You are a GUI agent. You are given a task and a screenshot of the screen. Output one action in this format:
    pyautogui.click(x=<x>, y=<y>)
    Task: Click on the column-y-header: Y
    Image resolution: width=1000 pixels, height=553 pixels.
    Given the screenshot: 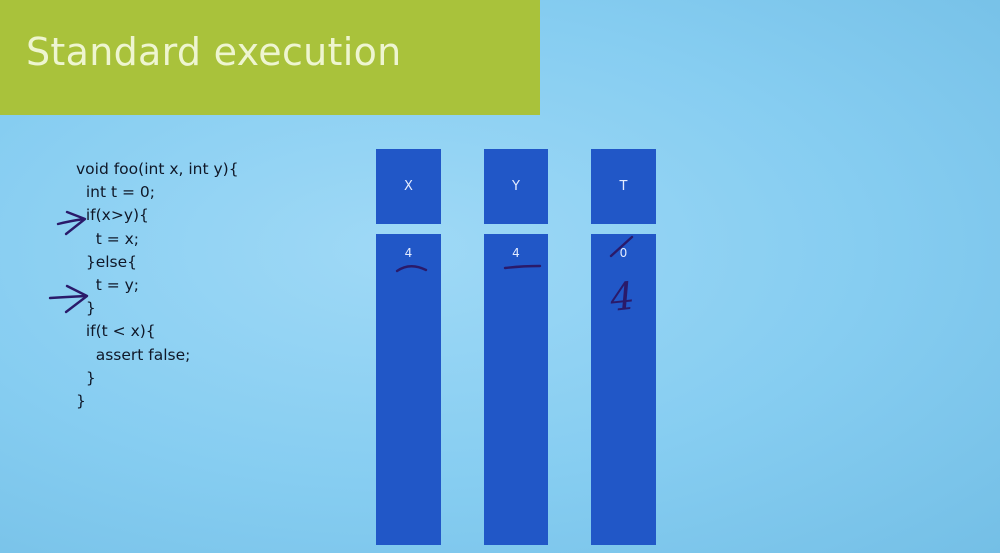 What is the action you would take?
    pyautogui.click(x=516, y=186)
    